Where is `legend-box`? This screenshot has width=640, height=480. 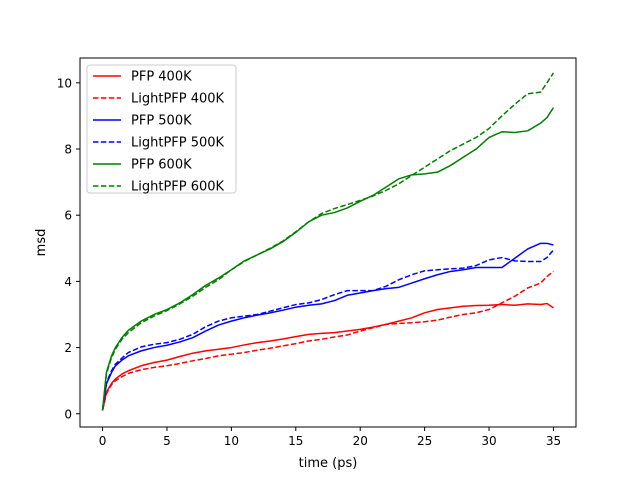
legend-box is located at coordinates (161, 129).